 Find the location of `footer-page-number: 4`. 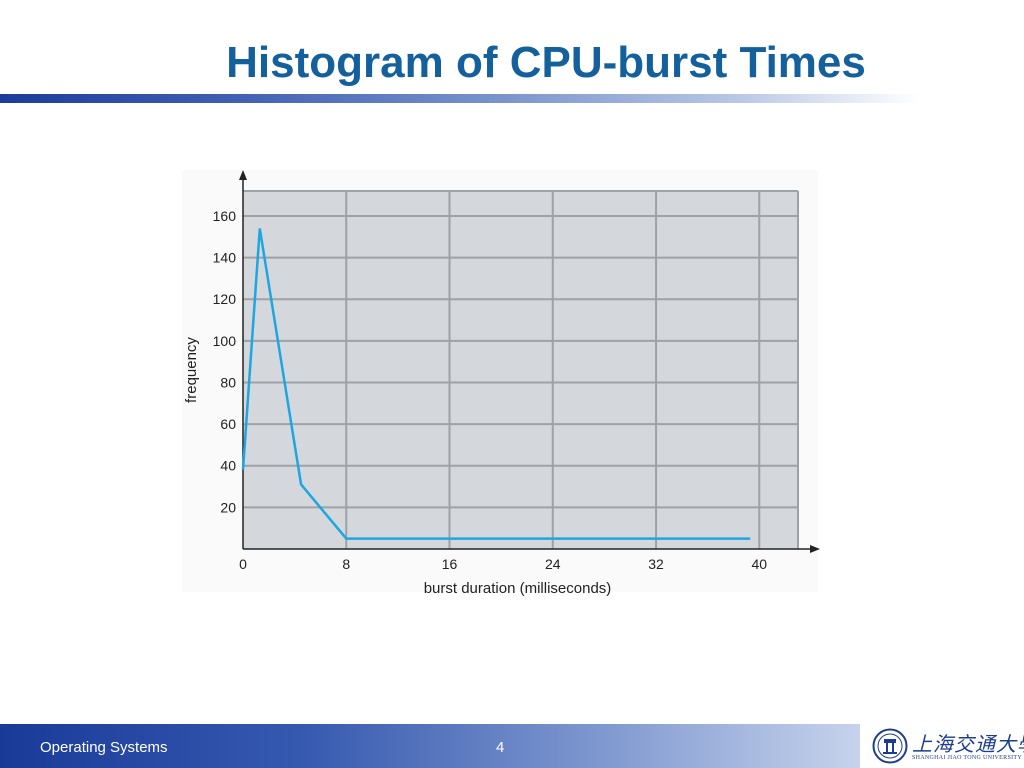

footer-page-number: 4 is located at coordinates (500, 747).